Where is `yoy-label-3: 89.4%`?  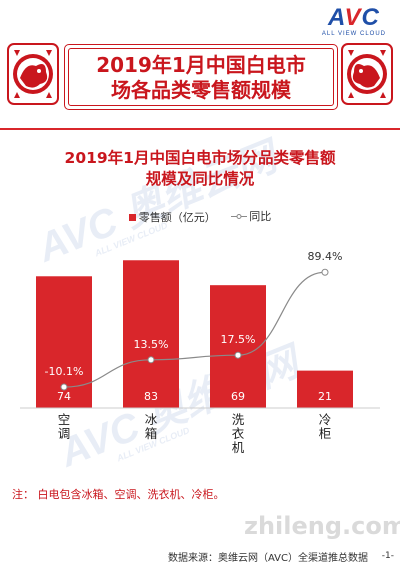
yoy-label-3: 89.4% is located at coordinates (325, 256).